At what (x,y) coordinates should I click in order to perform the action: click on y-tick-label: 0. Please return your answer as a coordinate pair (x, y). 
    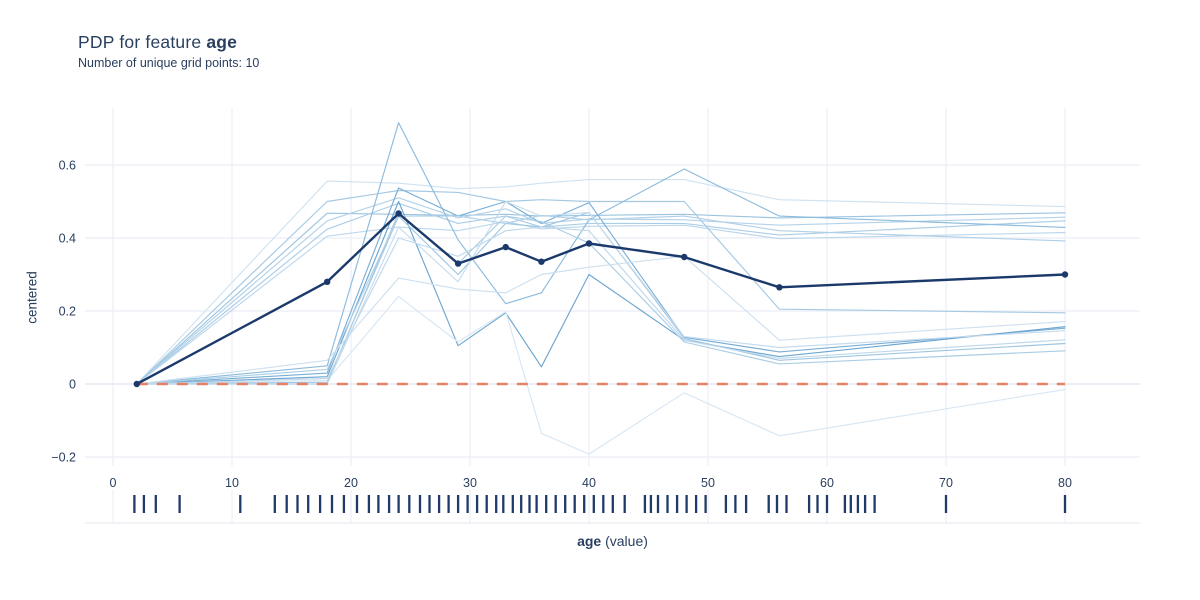
    Looking at the image, I should click on (72, 384).